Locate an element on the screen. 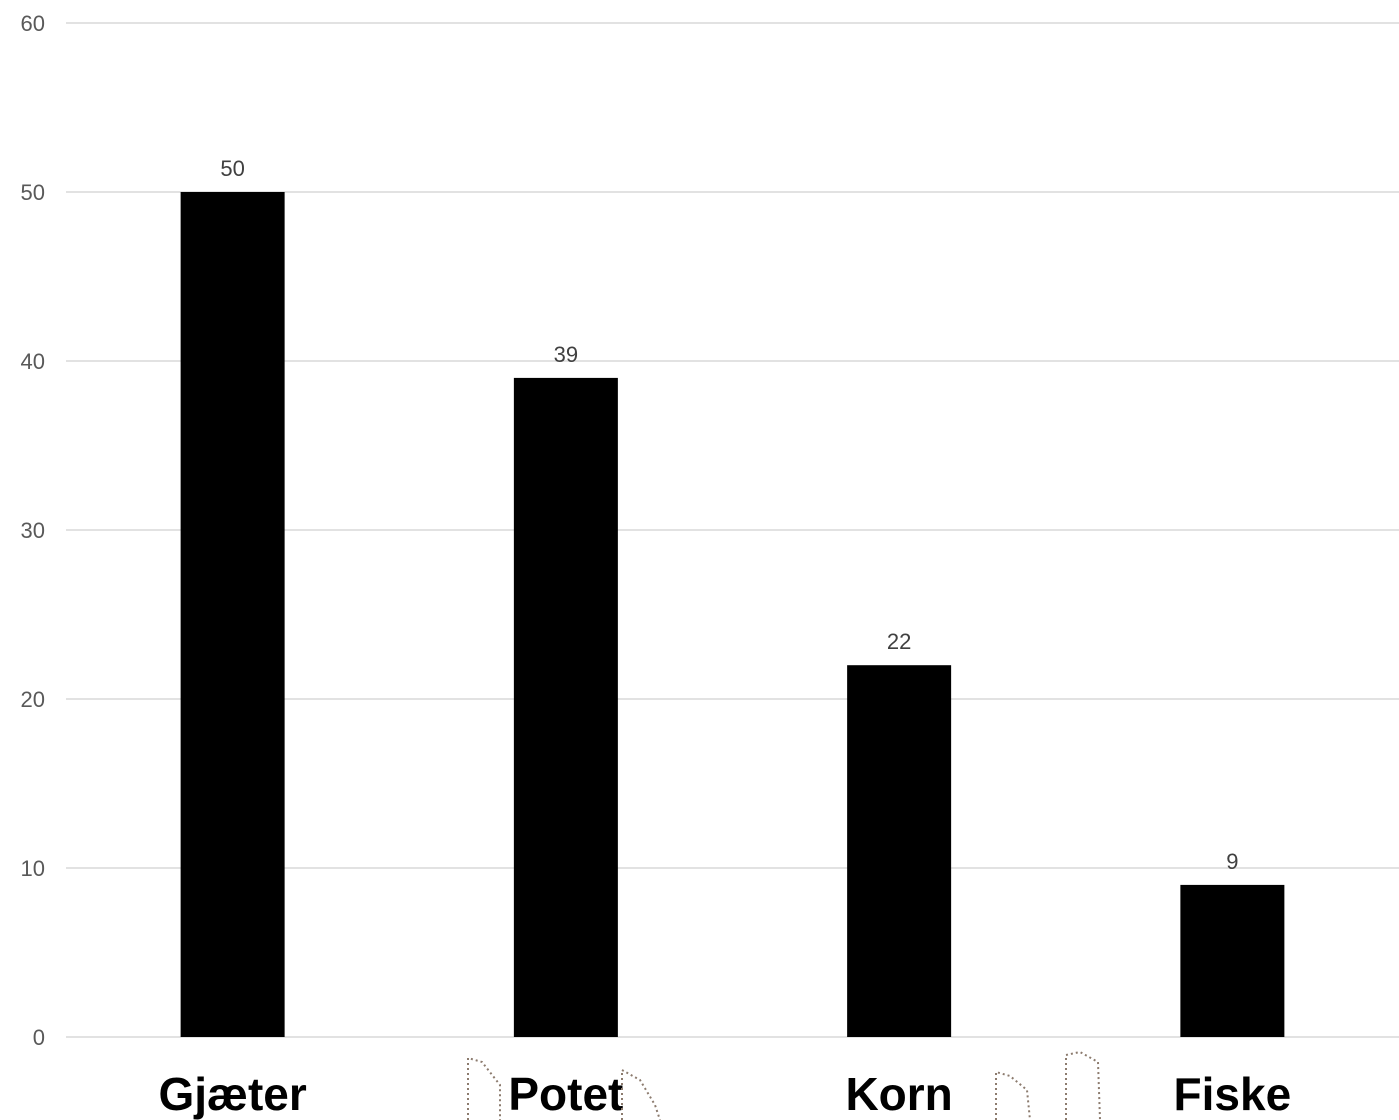 This screenshot has height=1120, width=1399. category-labels: Gjæter Potet Korn Fiske is located at coordinates (724, 1094).